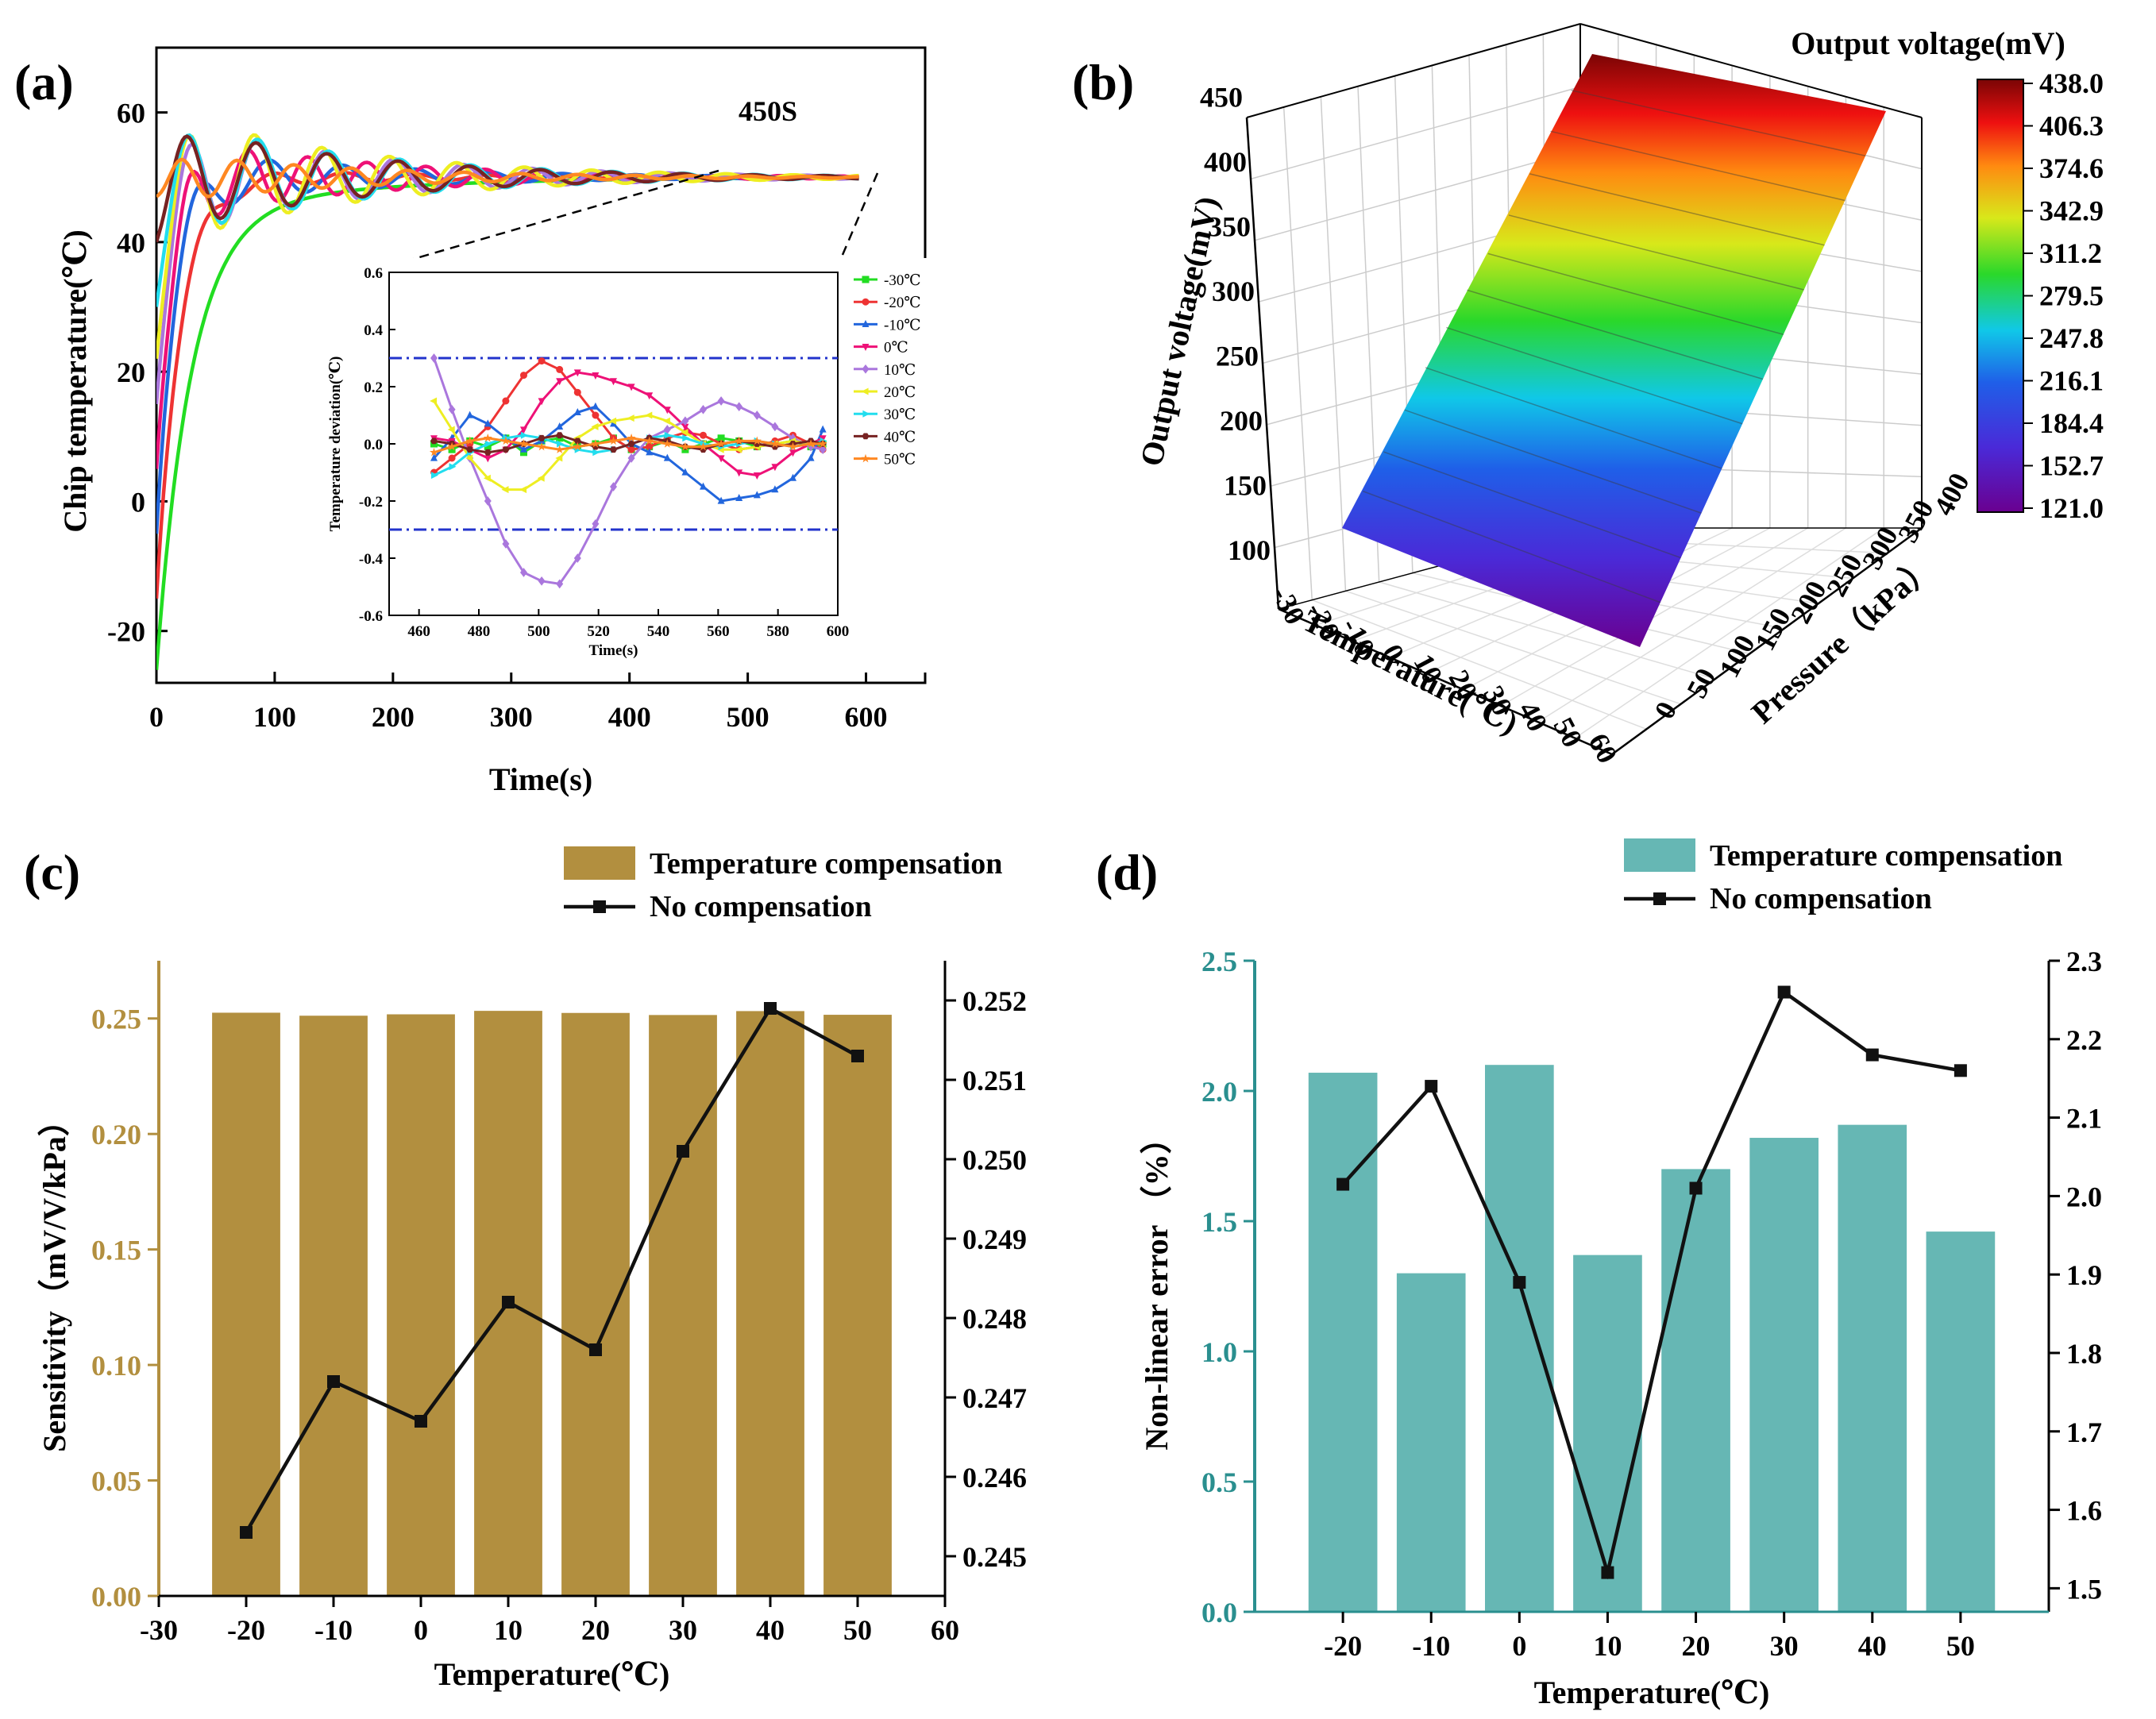  I want to click on back-grid-line, so click(1415, 133).